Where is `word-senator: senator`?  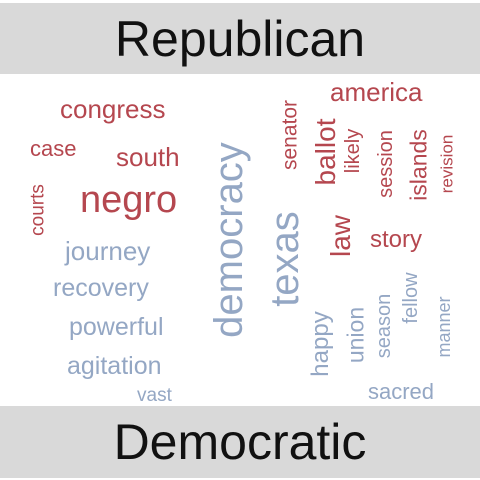
word-senator: senator is located at coordinates (290, 135).